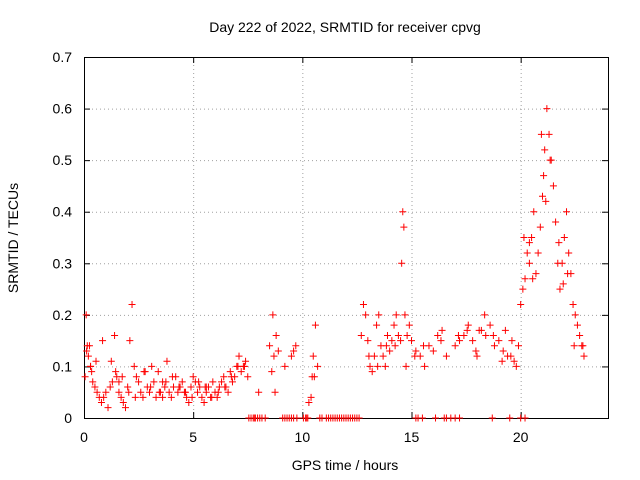 The width and height of the screenshot is (640, 480). Describe the element at coordinates (63, 160) in the screenshot. I see `y-tick-label: 0.5` at that location.